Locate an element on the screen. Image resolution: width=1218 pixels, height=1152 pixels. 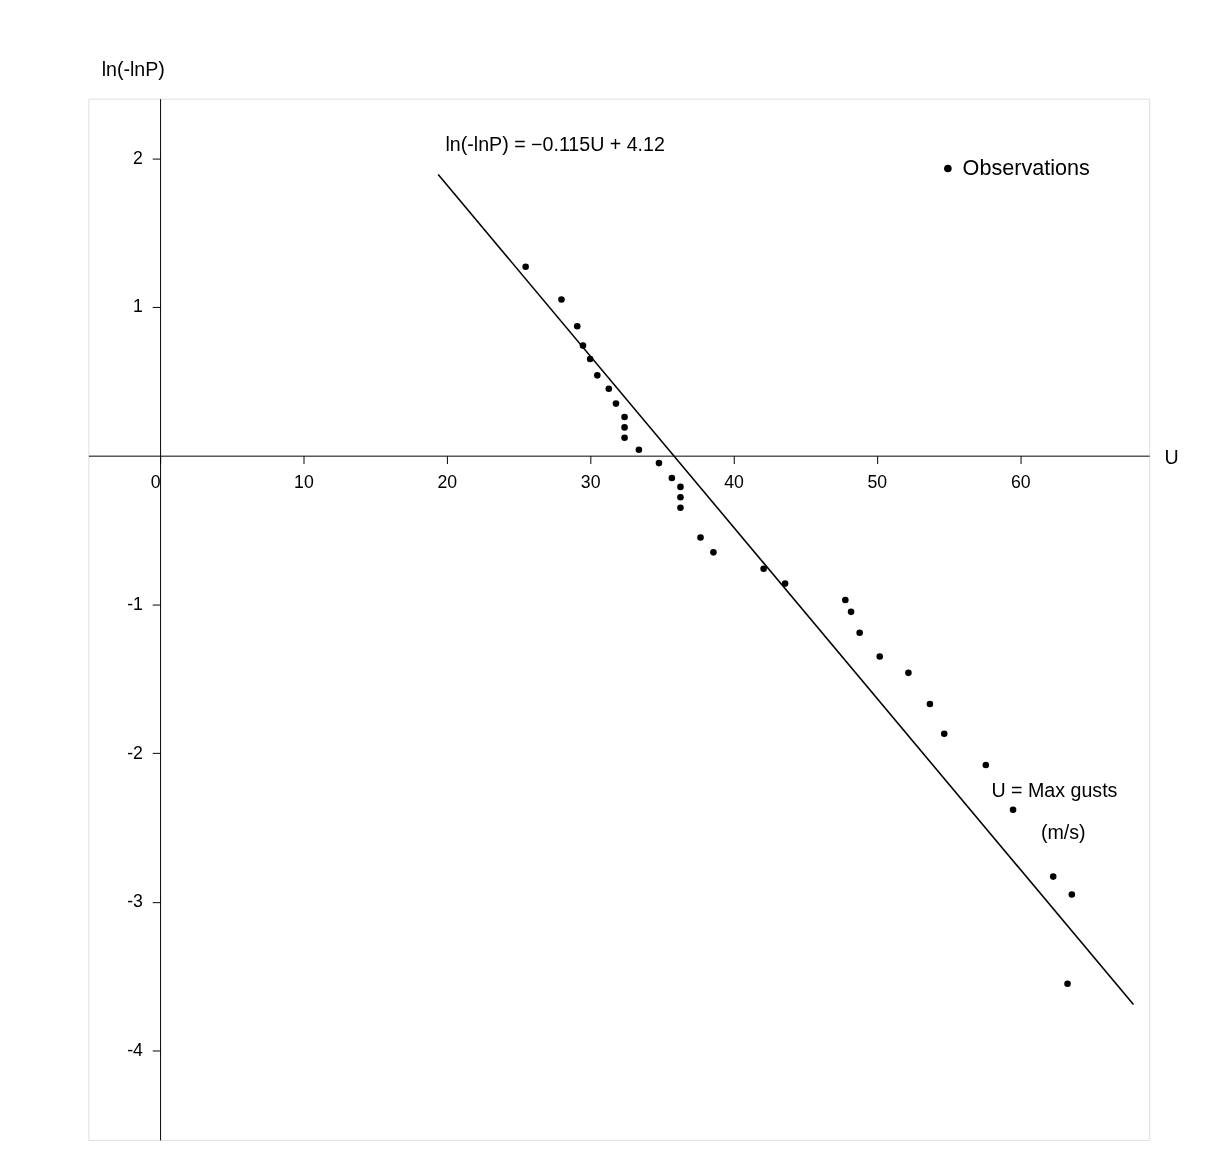
y-tick-label: -2 is located at coordinates (135, 752).